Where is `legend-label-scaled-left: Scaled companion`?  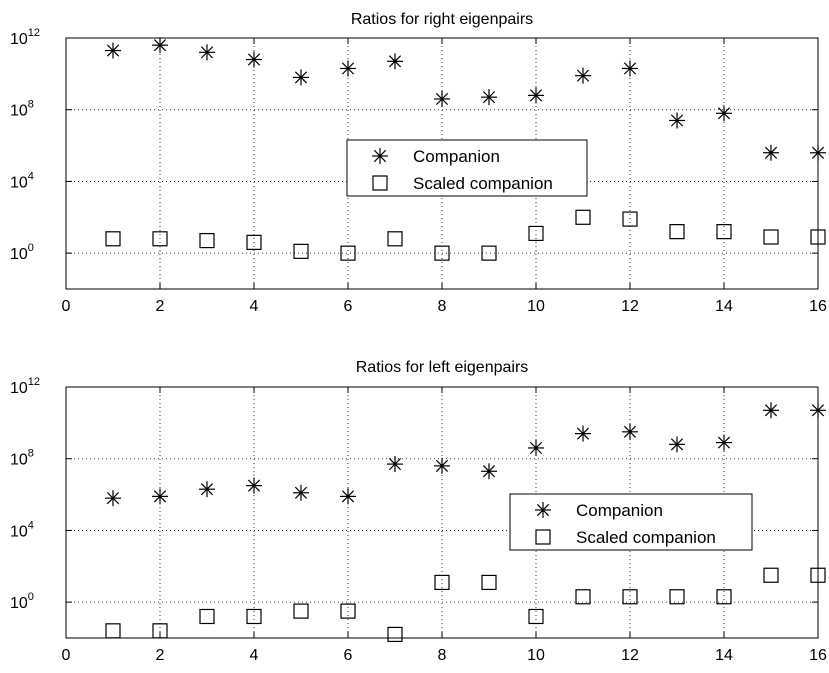
legend-label-scaled-left: Scaled companion is located at coordinates (646, 537).